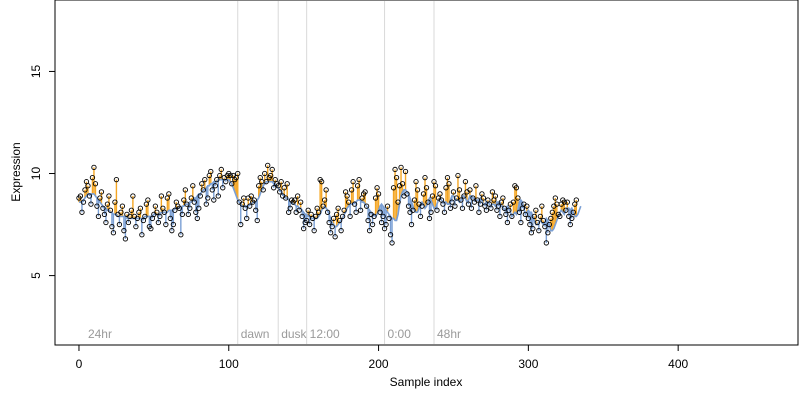  I want to click on y-axis-title: Expression, so click(16, 171).